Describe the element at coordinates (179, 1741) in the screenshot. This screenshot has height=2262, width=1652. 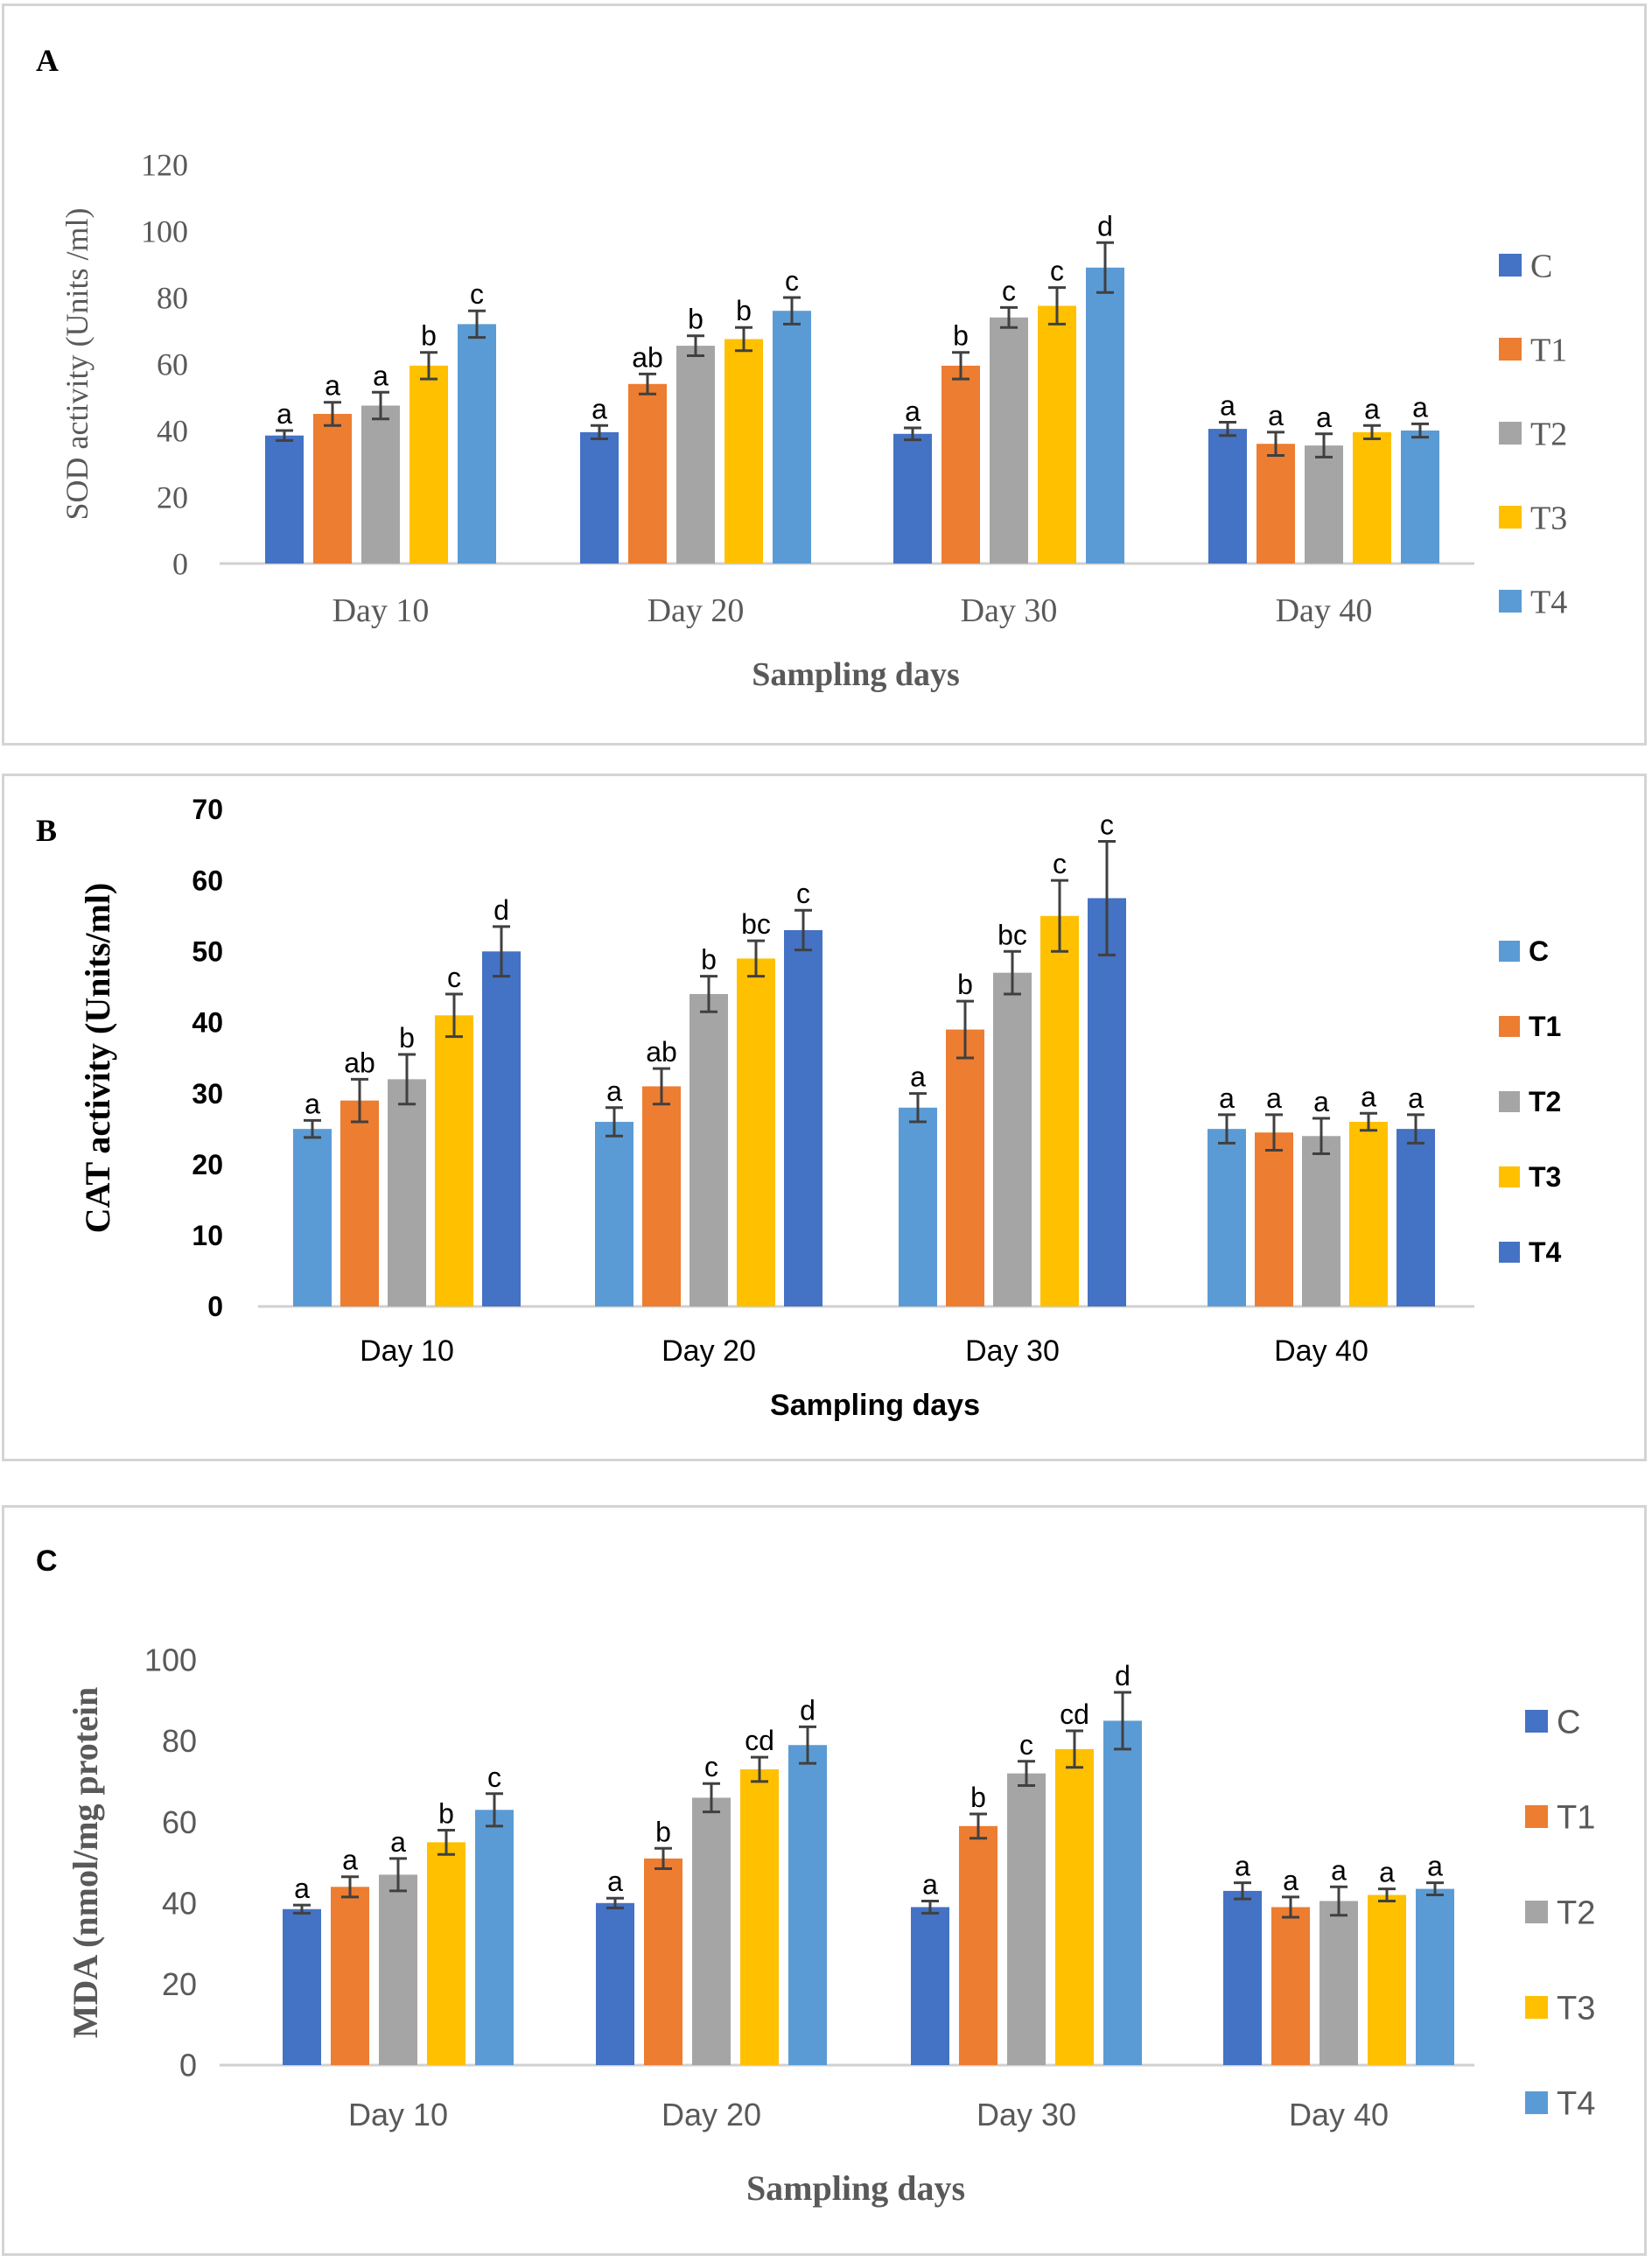
I see `y-tick-label: 80` at that location.